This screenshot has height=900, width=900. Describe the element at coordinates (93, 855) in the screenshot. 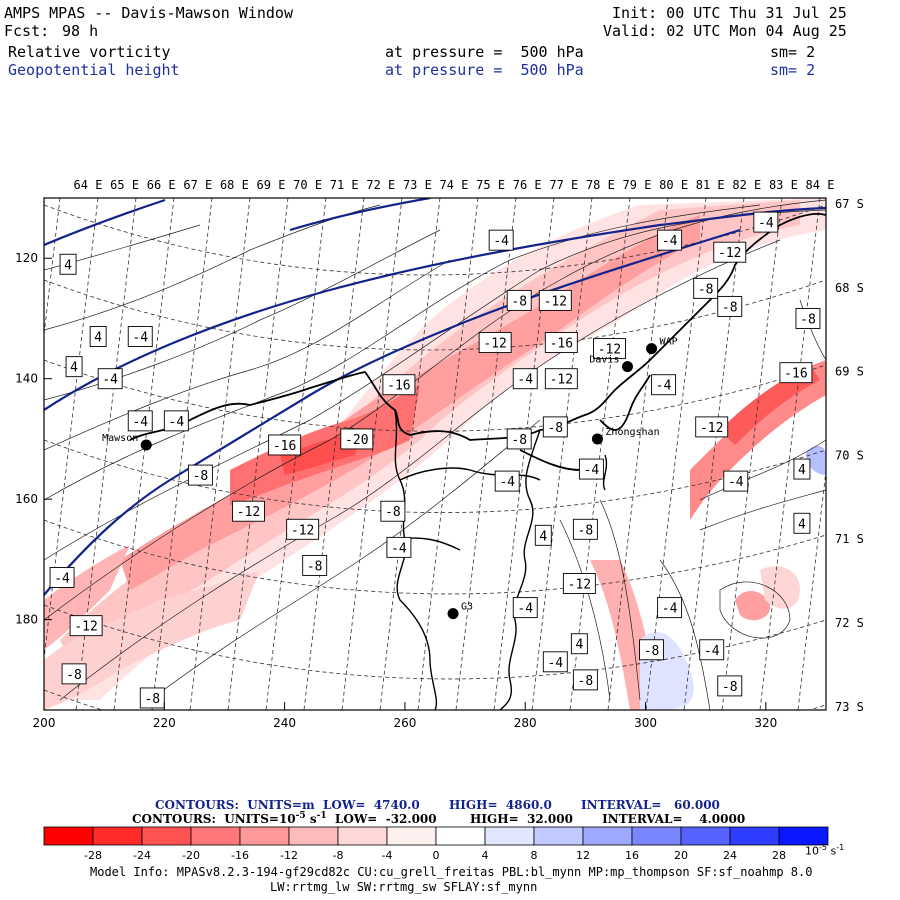

I see `colorbar-tick-label: -28` at that location.